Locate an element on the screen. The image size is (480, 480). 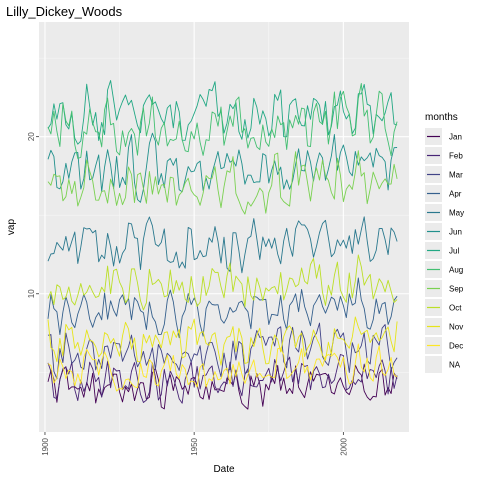
x-tick-label: 1900 is located at coordinates (45, 446).